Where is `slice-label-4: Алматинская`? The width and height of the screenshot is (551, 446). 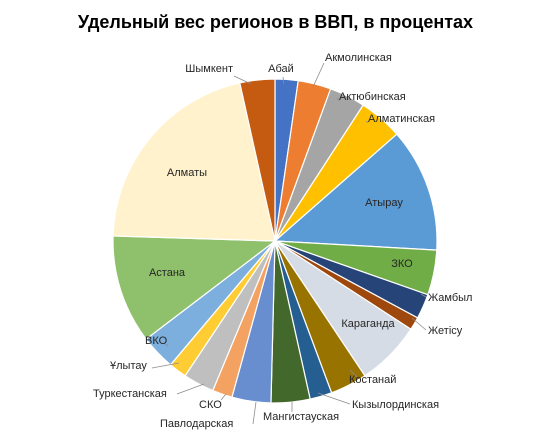 slice-label-4: Алматинская is located at coordinates (401, 119).